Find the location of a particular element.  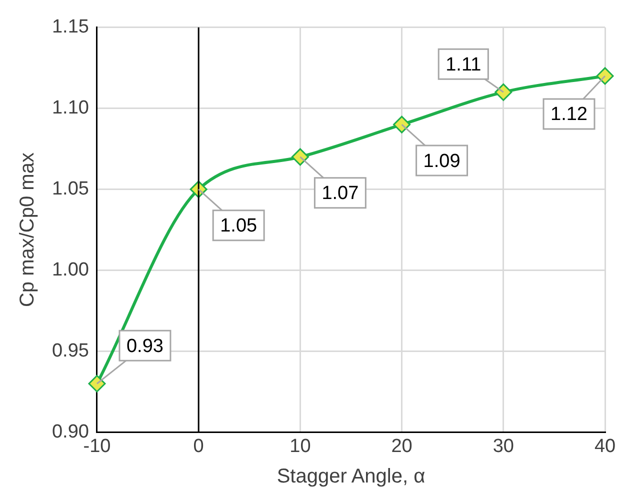

y-tick-label: 1.10 is located at coordinates (70, 108).